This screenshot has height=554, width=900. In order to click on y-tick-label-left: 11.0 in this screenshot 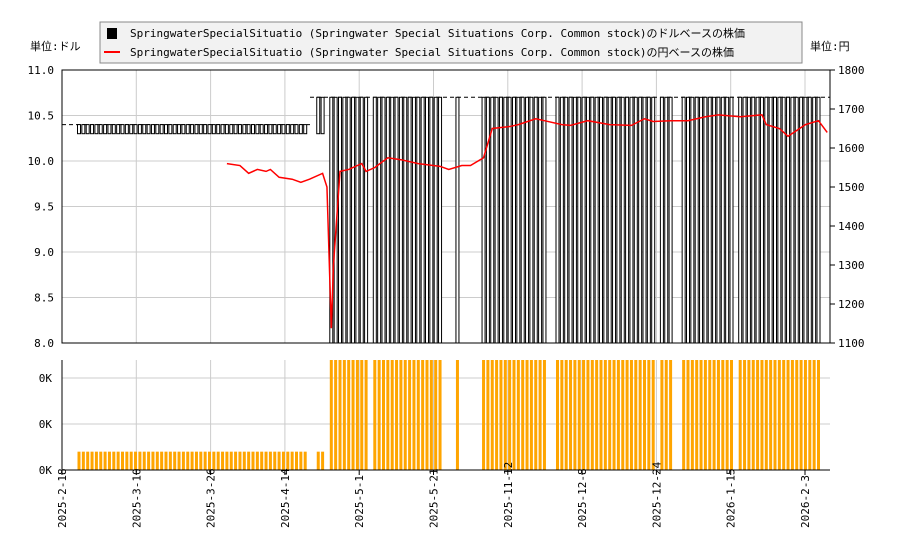, I will do `click(41, 70)`.